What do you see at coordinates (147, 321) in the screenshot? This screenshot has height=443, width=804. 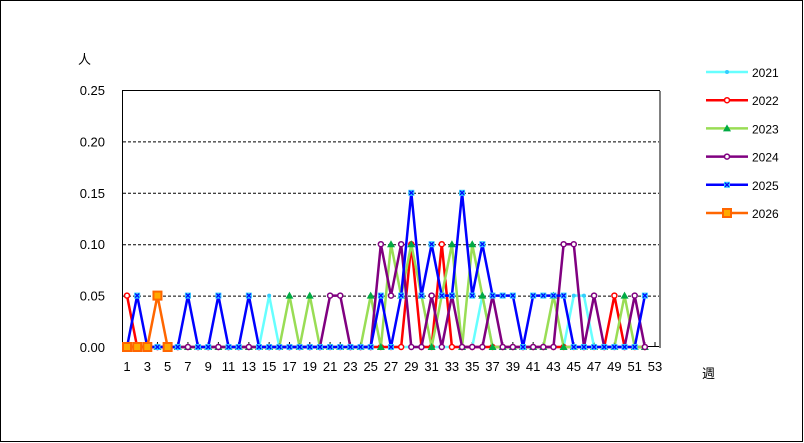 I see `series-2026` at bounding box center [147, 321].